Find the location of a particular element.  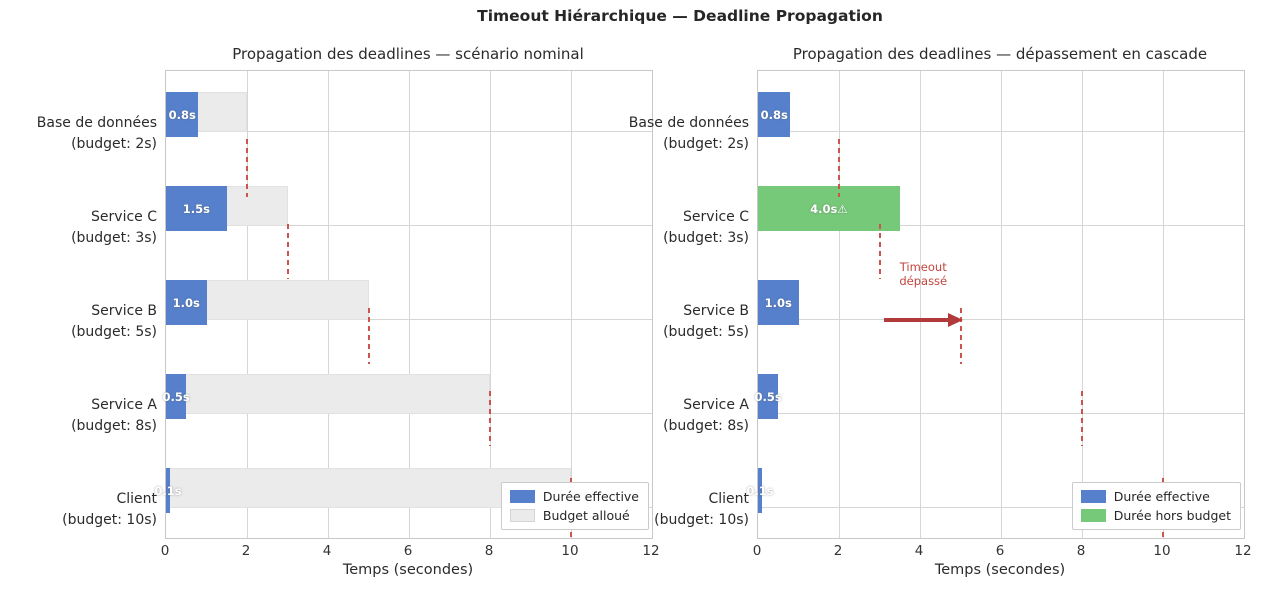

legend-item: Budget alloué is located at coordinates (574, 515).